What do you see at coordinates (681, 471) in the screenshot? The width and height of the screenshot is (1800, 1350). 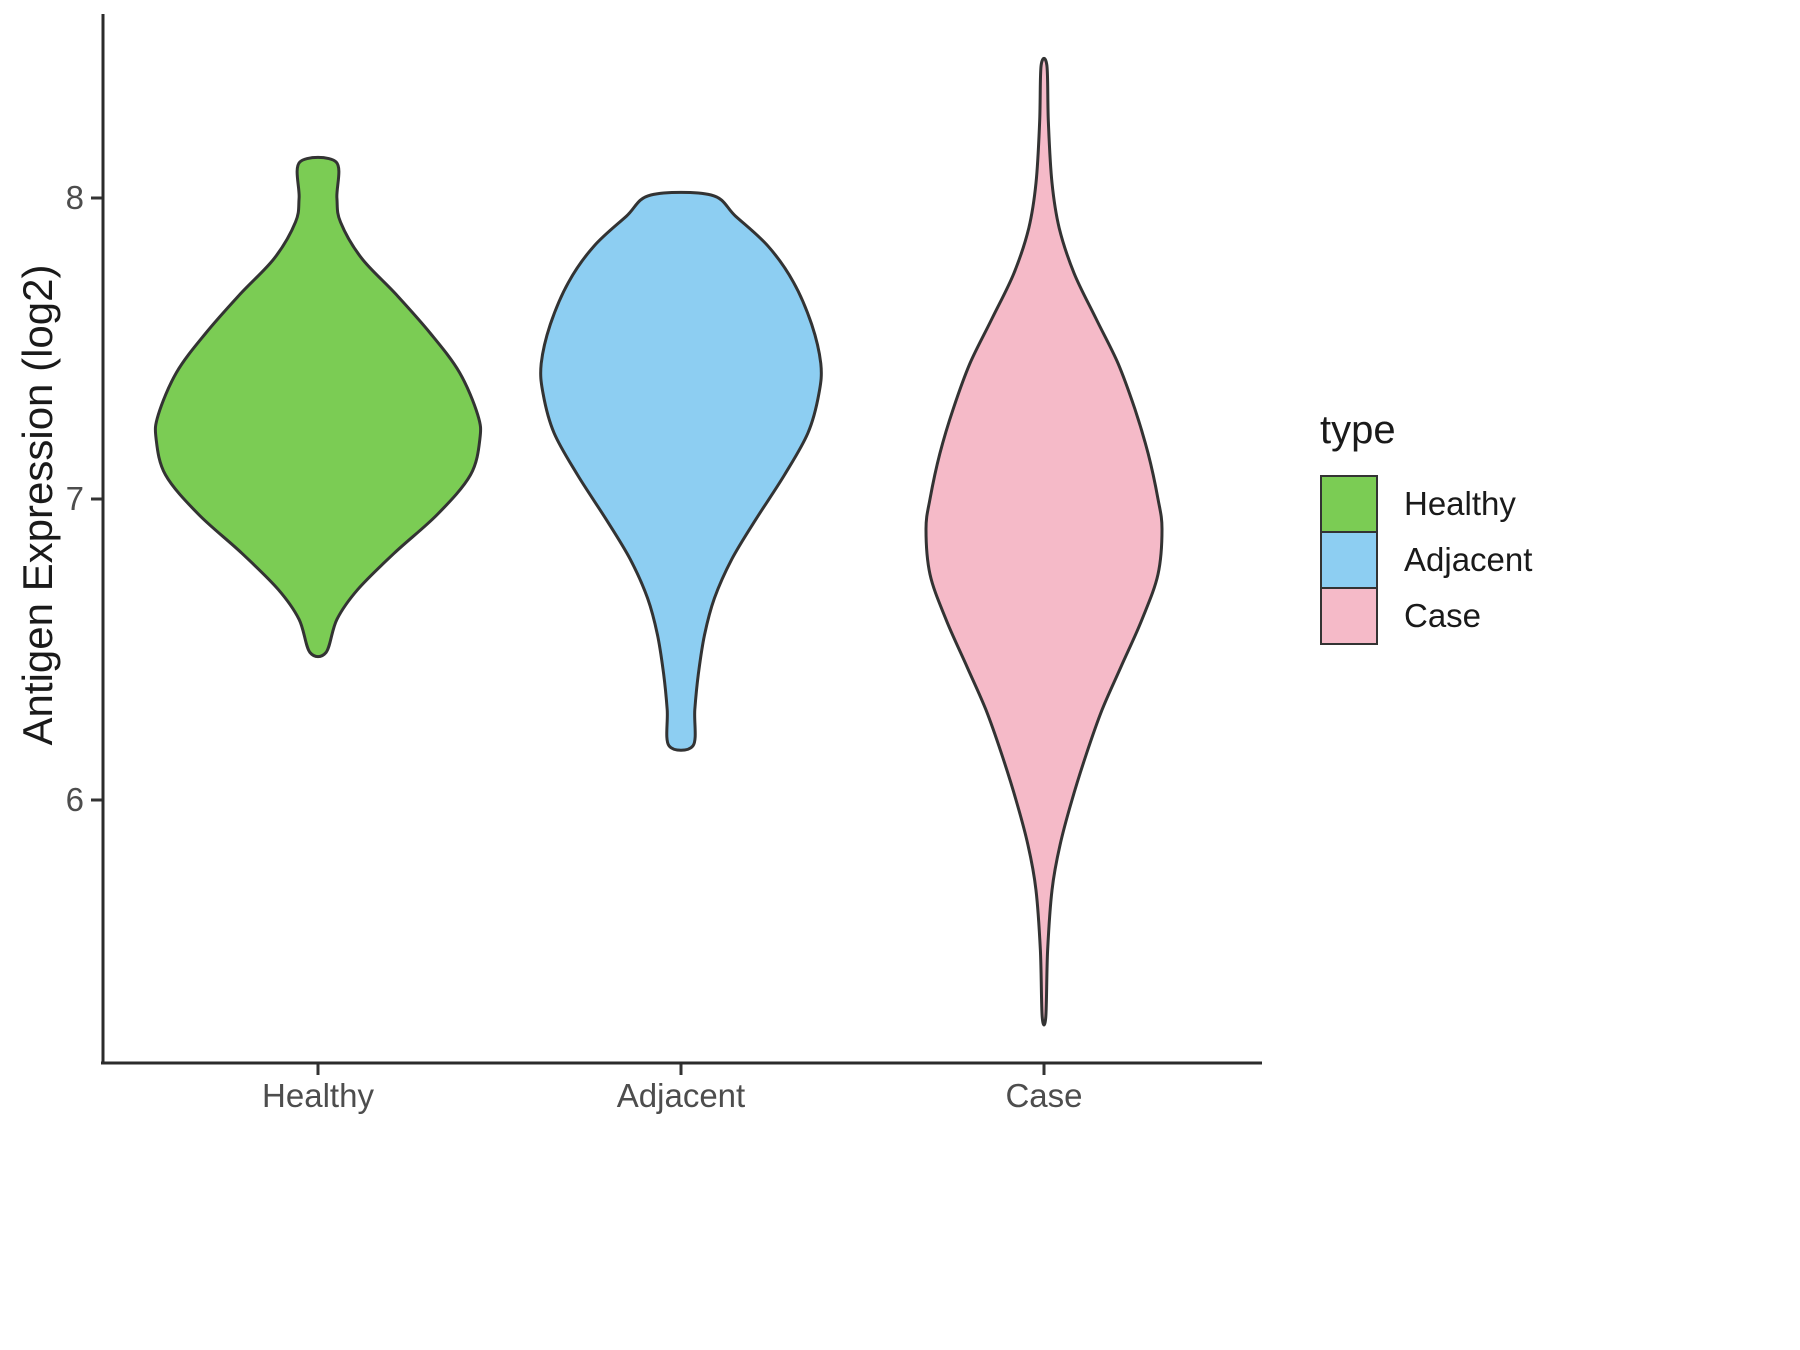 I see `violin-adjacent` at bounding box center [681, 471].